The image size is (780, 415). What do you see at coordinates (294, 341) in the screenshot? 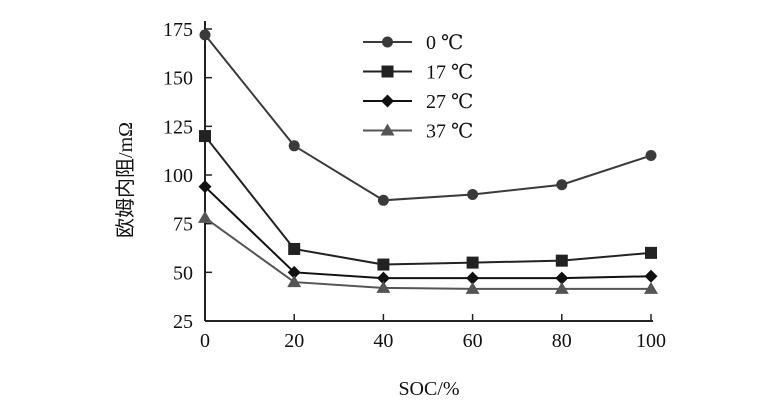
I see `x-tick-label: 20` at bounding box center [294, 341].